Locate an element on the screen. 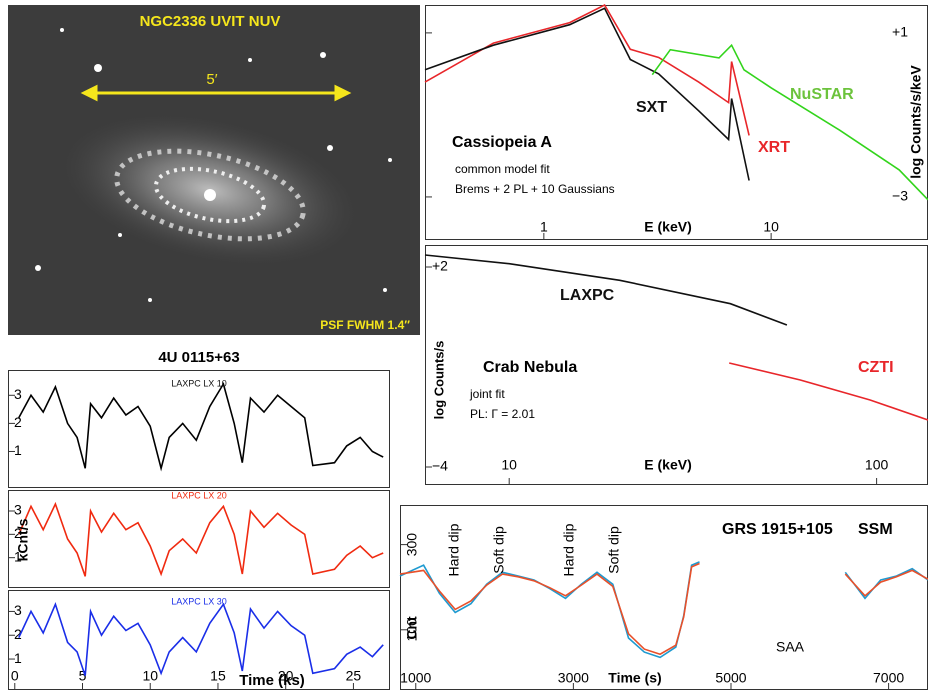  series-label: SXT is located at coordinates (651, 107).